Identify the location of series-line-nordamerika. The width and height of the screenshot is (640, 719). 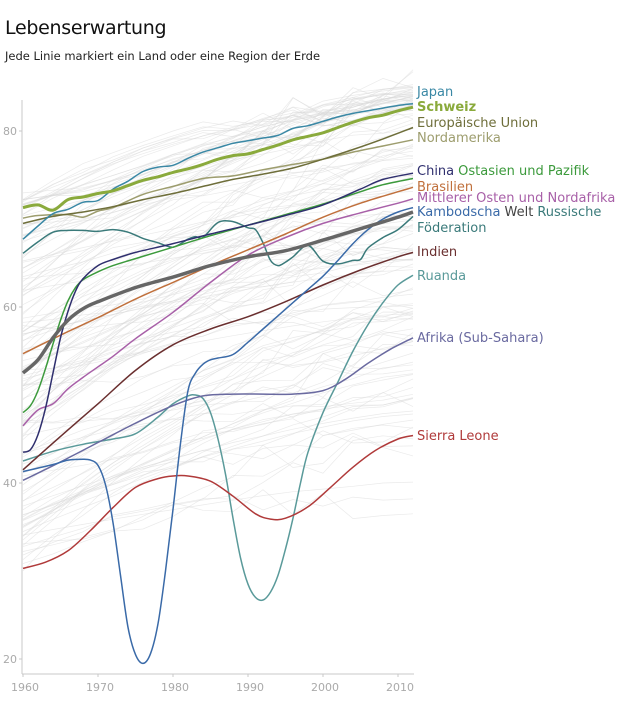
(218, 179).